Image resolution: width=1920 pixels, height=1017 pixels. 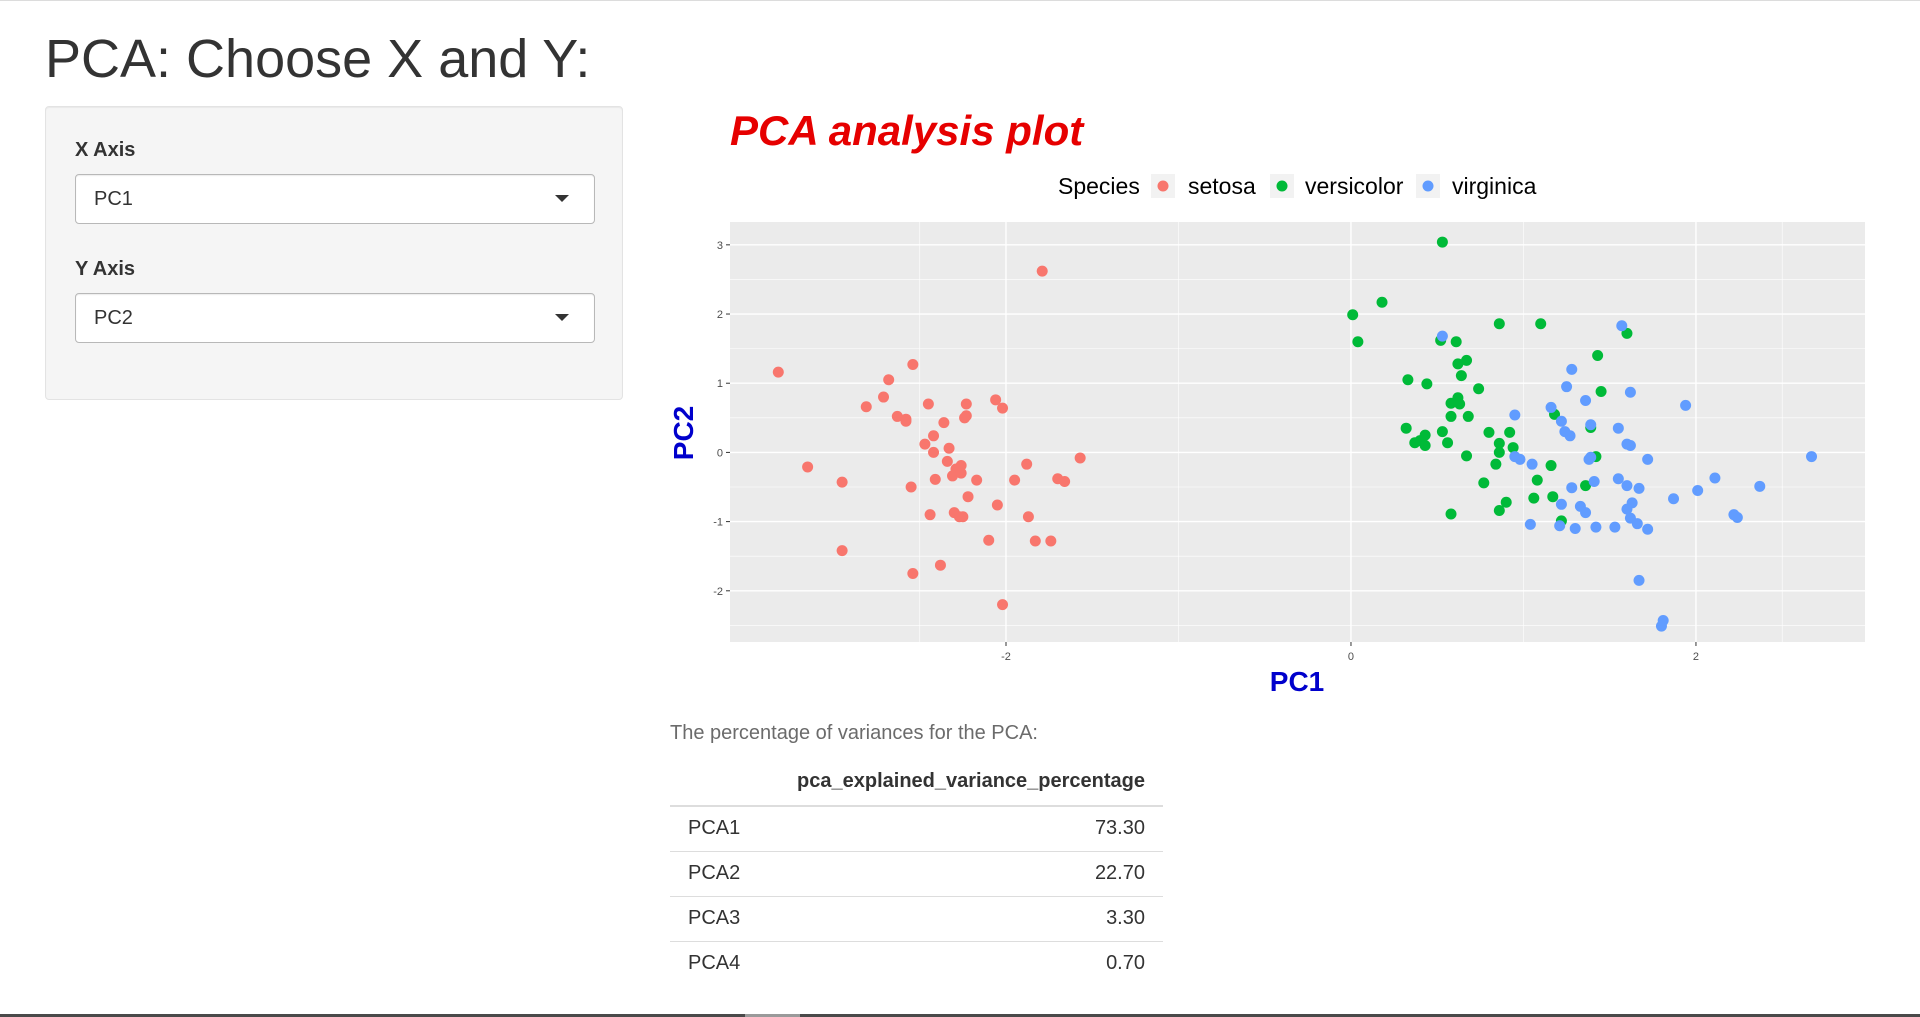 What do you see at coordinates (318, 59) in the screenshot?
I see `page-title: PCA: Choose X and Y:` at bounding box center [318, 59].